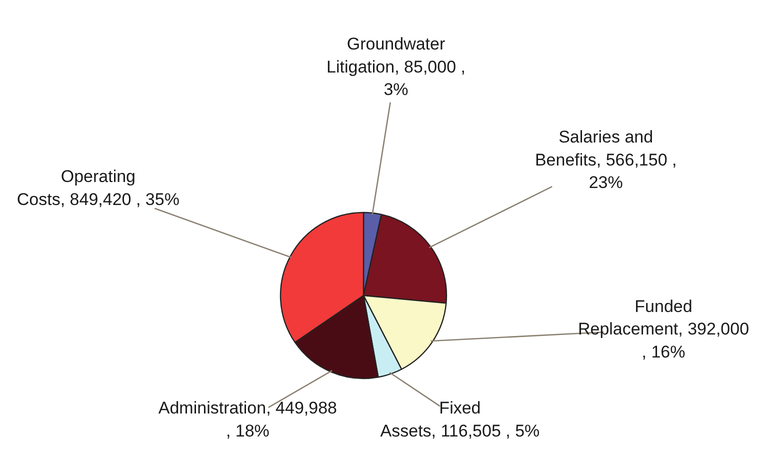  I want to click on slice-label: Salaries and Benefits, 566,150 , 23%, so click(605, 160).